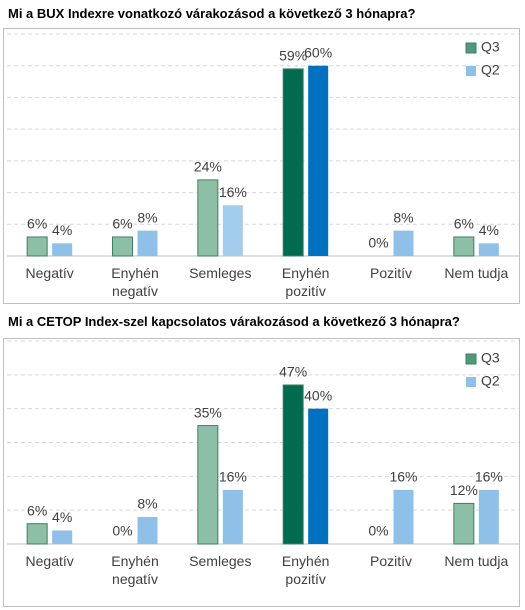 Image resolution: width=525 pixels, height=610 pixels. Describe the element at coordinates (464, 490) in the screenshot. I see `value-label: 12%` at that location.